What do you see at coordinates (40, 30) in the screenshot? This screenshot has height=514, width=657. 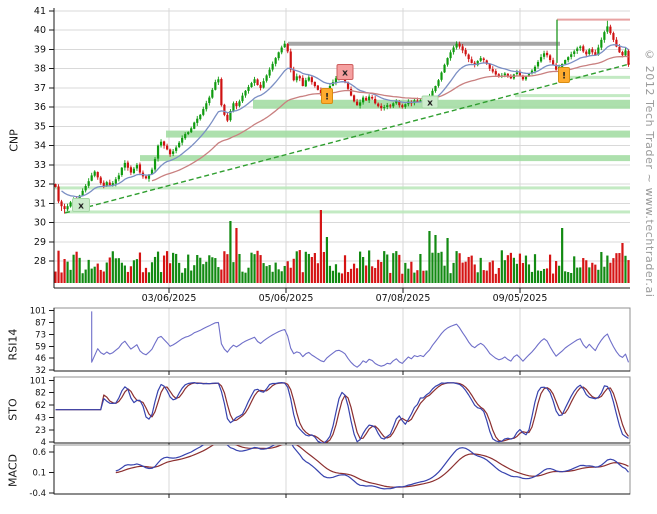 I see `price-tick-label: 40` at bounding box center [40, 30].